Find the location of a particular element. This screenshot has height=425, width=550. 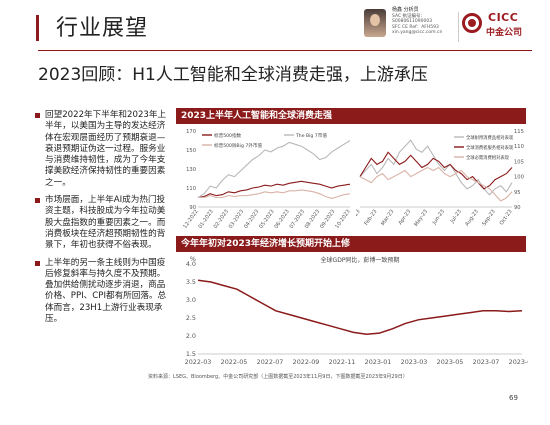

x-tick-label: 2022-09 is located at coordinates (306, 362).